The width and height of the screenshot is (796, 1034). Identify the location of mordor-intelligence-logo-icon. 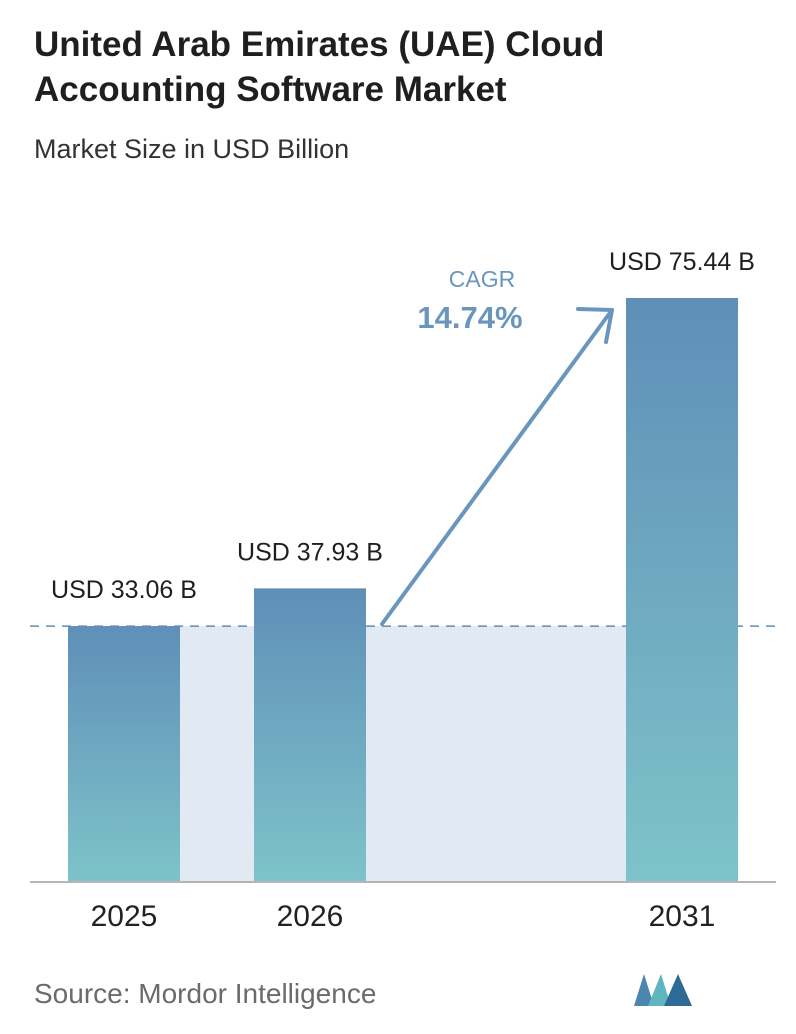
(663, 990).